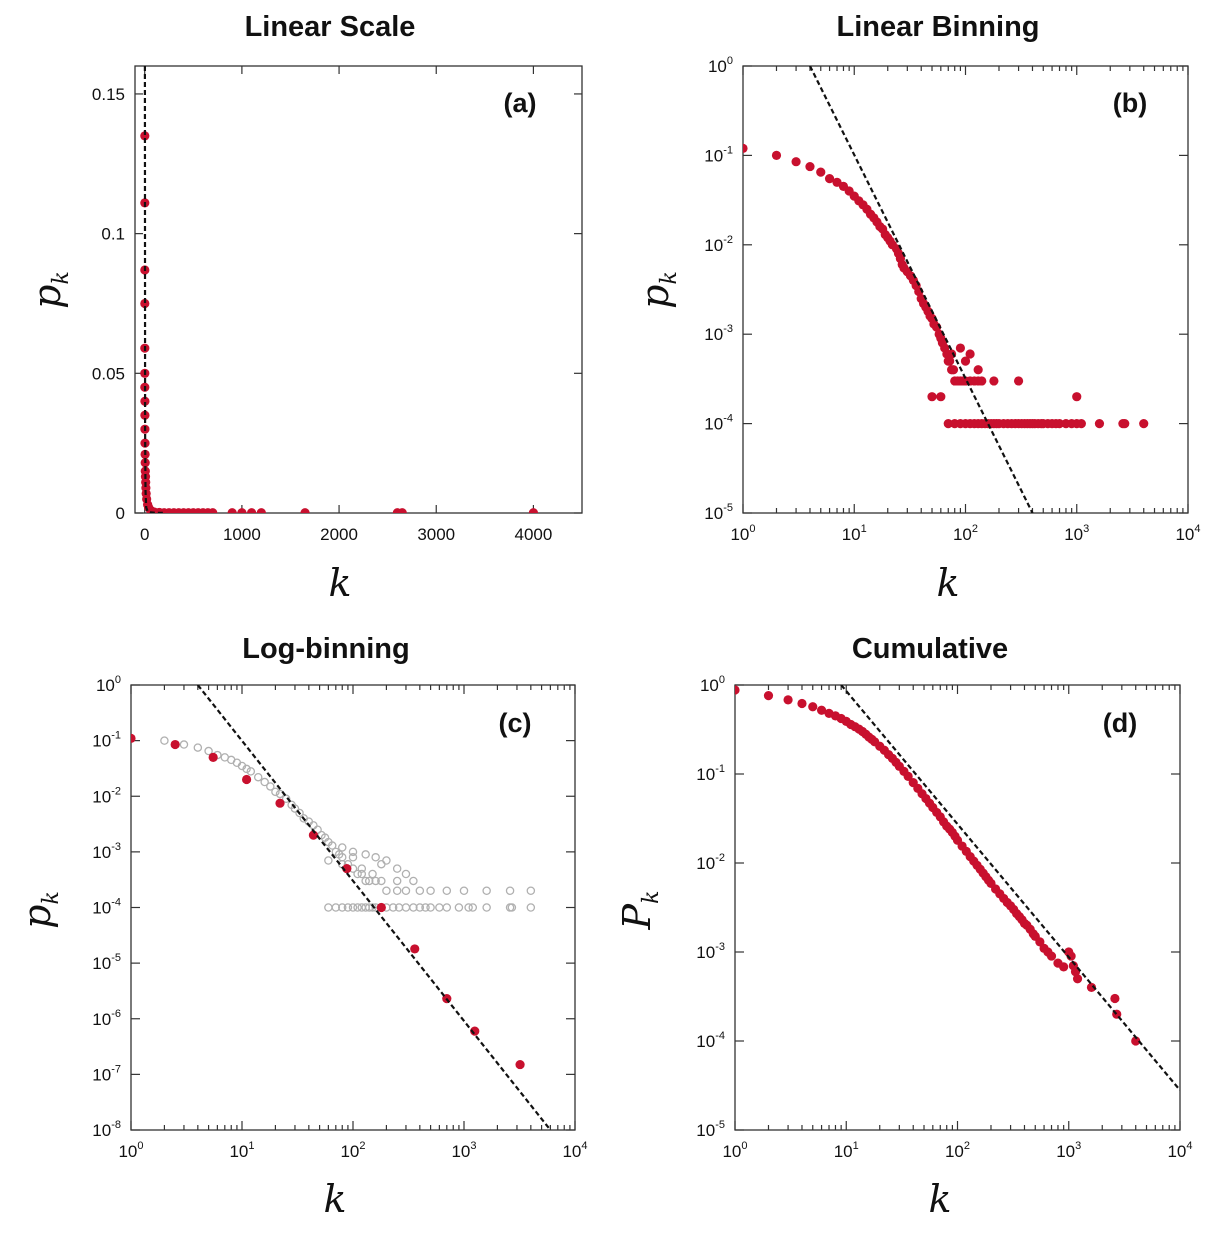 This screenshot has height=1246, width=1218. I want to click on plot-frame, so click(957, 907).